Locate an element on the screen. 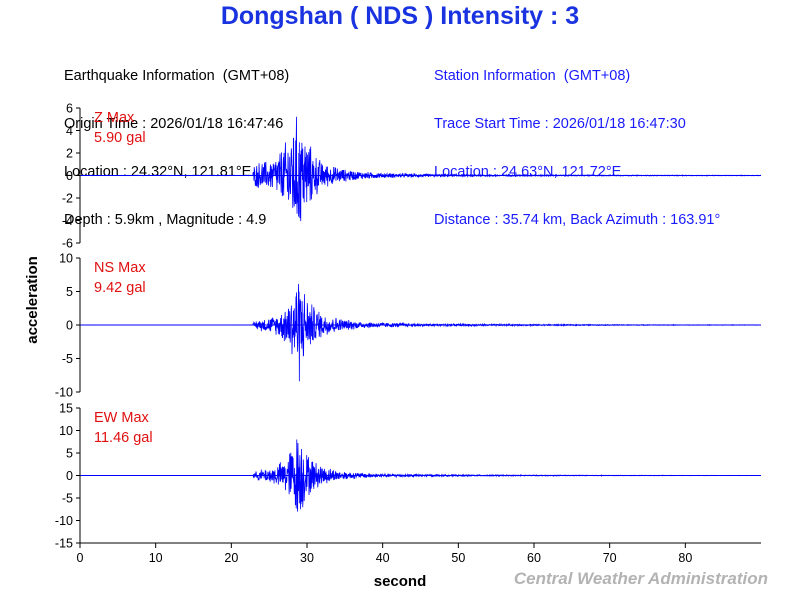 Image resolution: width=800 pixels, height=600 pixels. y-tick-label-ew: 0 is located at coordinates (69, 476).